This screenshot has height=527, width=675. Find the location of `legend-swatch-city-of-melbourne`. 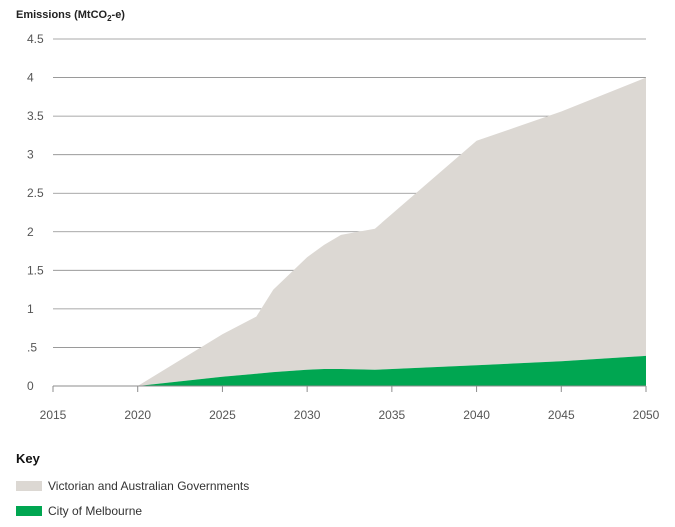

legend-swatch-city-of-melbourne is located at coordinates (29, 510).